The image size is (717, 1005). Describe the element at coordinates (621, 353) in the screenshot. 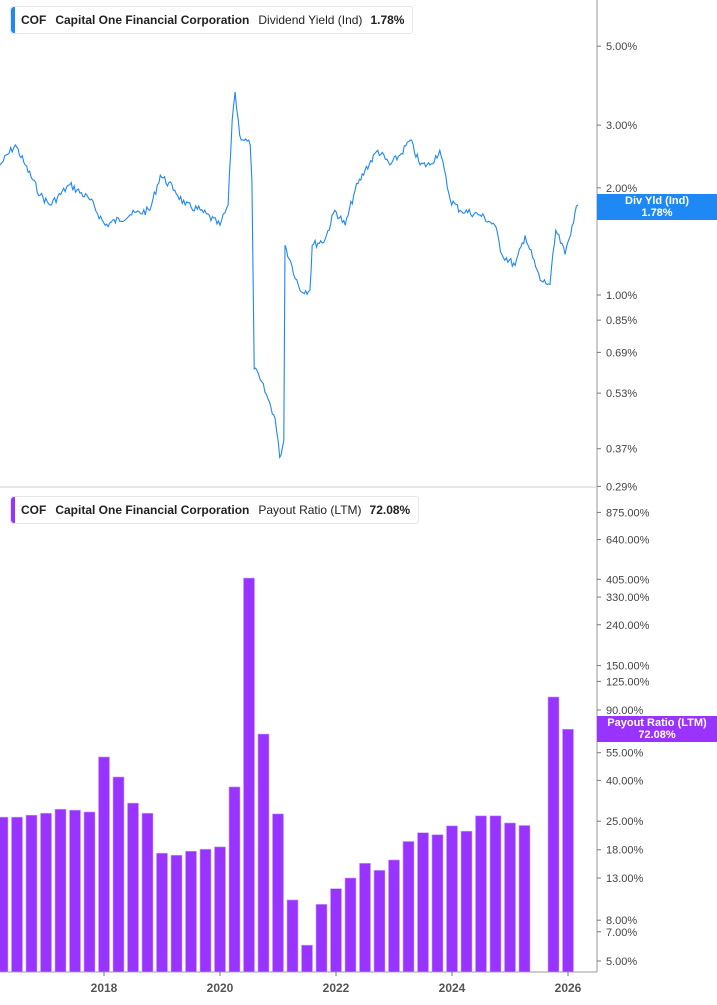

I see `y-tick-label: 0.69%` at that location.